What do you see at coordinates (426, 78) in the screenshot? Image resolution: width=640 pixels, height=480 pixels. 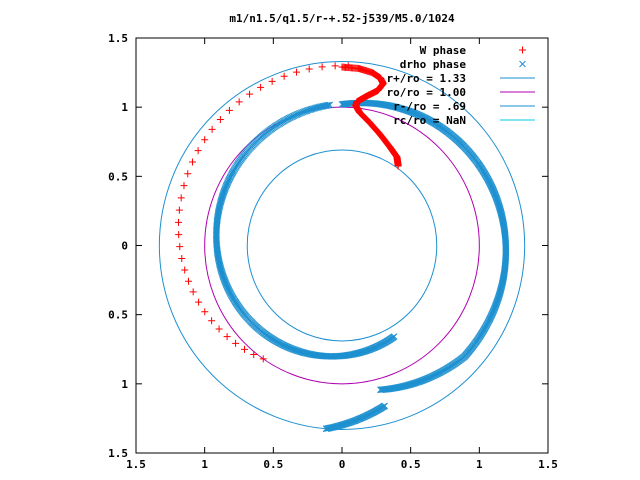 I see `legend-label: r+/ro = 1.33` at bounding box center [426, 78].